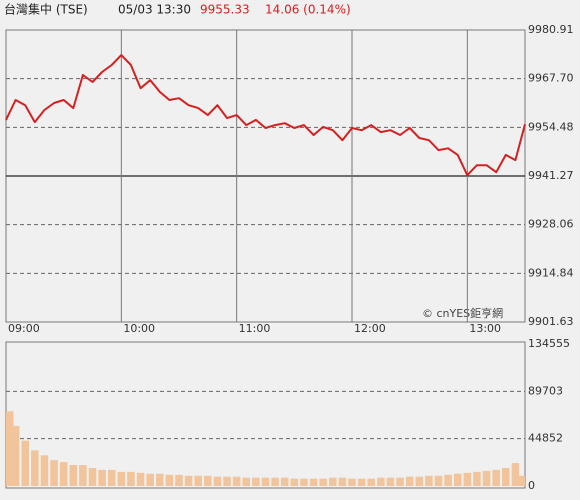 The height and width of the screenshot is (500, 580). What do you see at coordinates (255, 328) in the screenshot?
I see `x-tick-label: 11:00` at bounding box center [255, 328].